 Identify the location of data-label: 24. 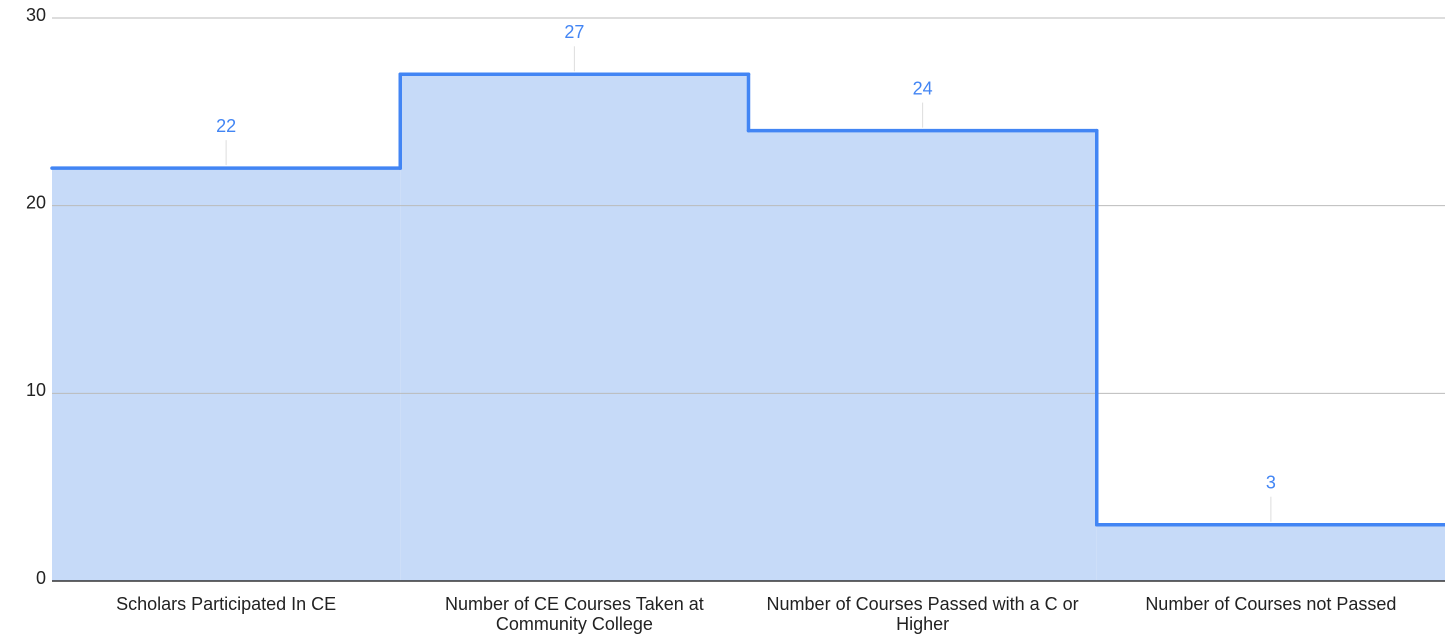
(923, 88).